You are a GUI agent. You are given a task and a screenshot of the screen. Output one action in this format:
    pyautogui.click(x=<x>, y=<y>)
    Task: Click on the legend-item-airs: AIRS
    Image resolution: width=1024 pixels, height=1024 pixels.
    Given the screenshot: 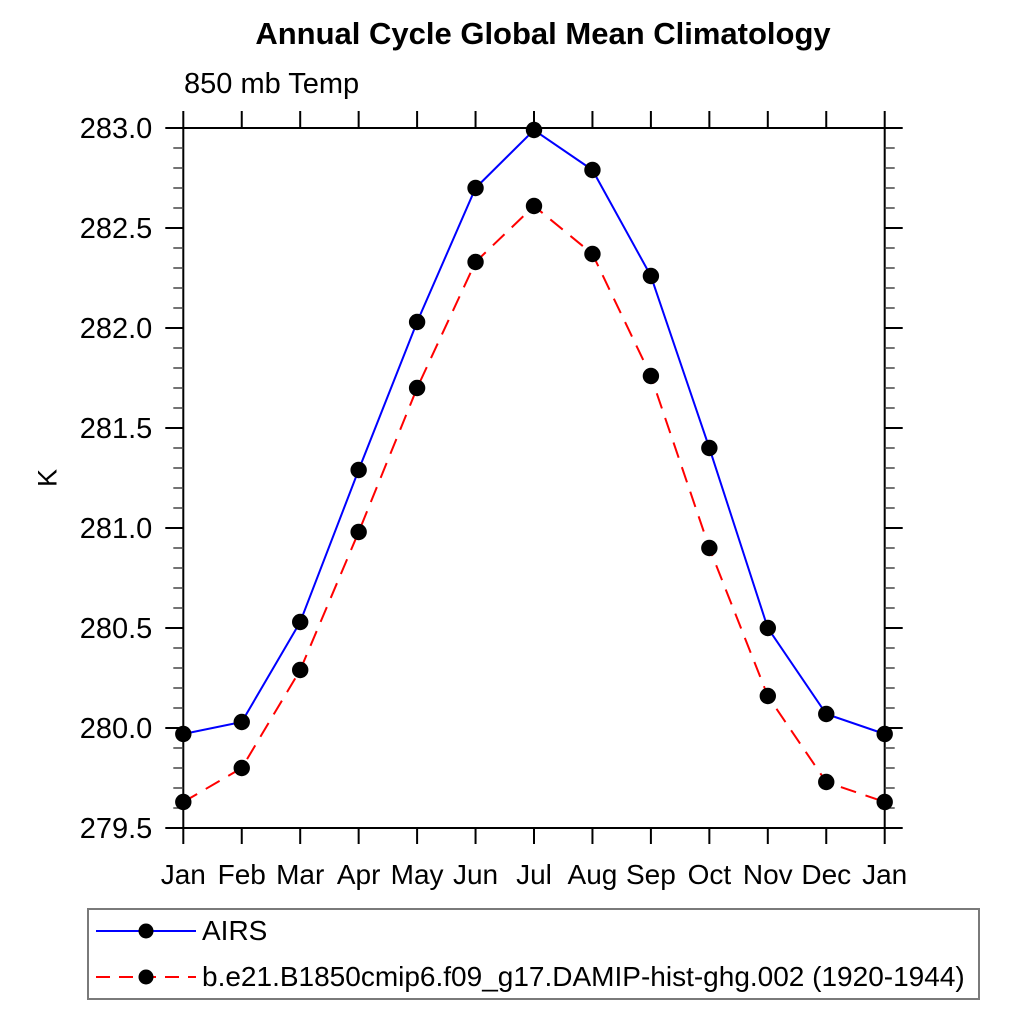 What is the action you would take?
    pyautogui.click(x=535, y=931)
    